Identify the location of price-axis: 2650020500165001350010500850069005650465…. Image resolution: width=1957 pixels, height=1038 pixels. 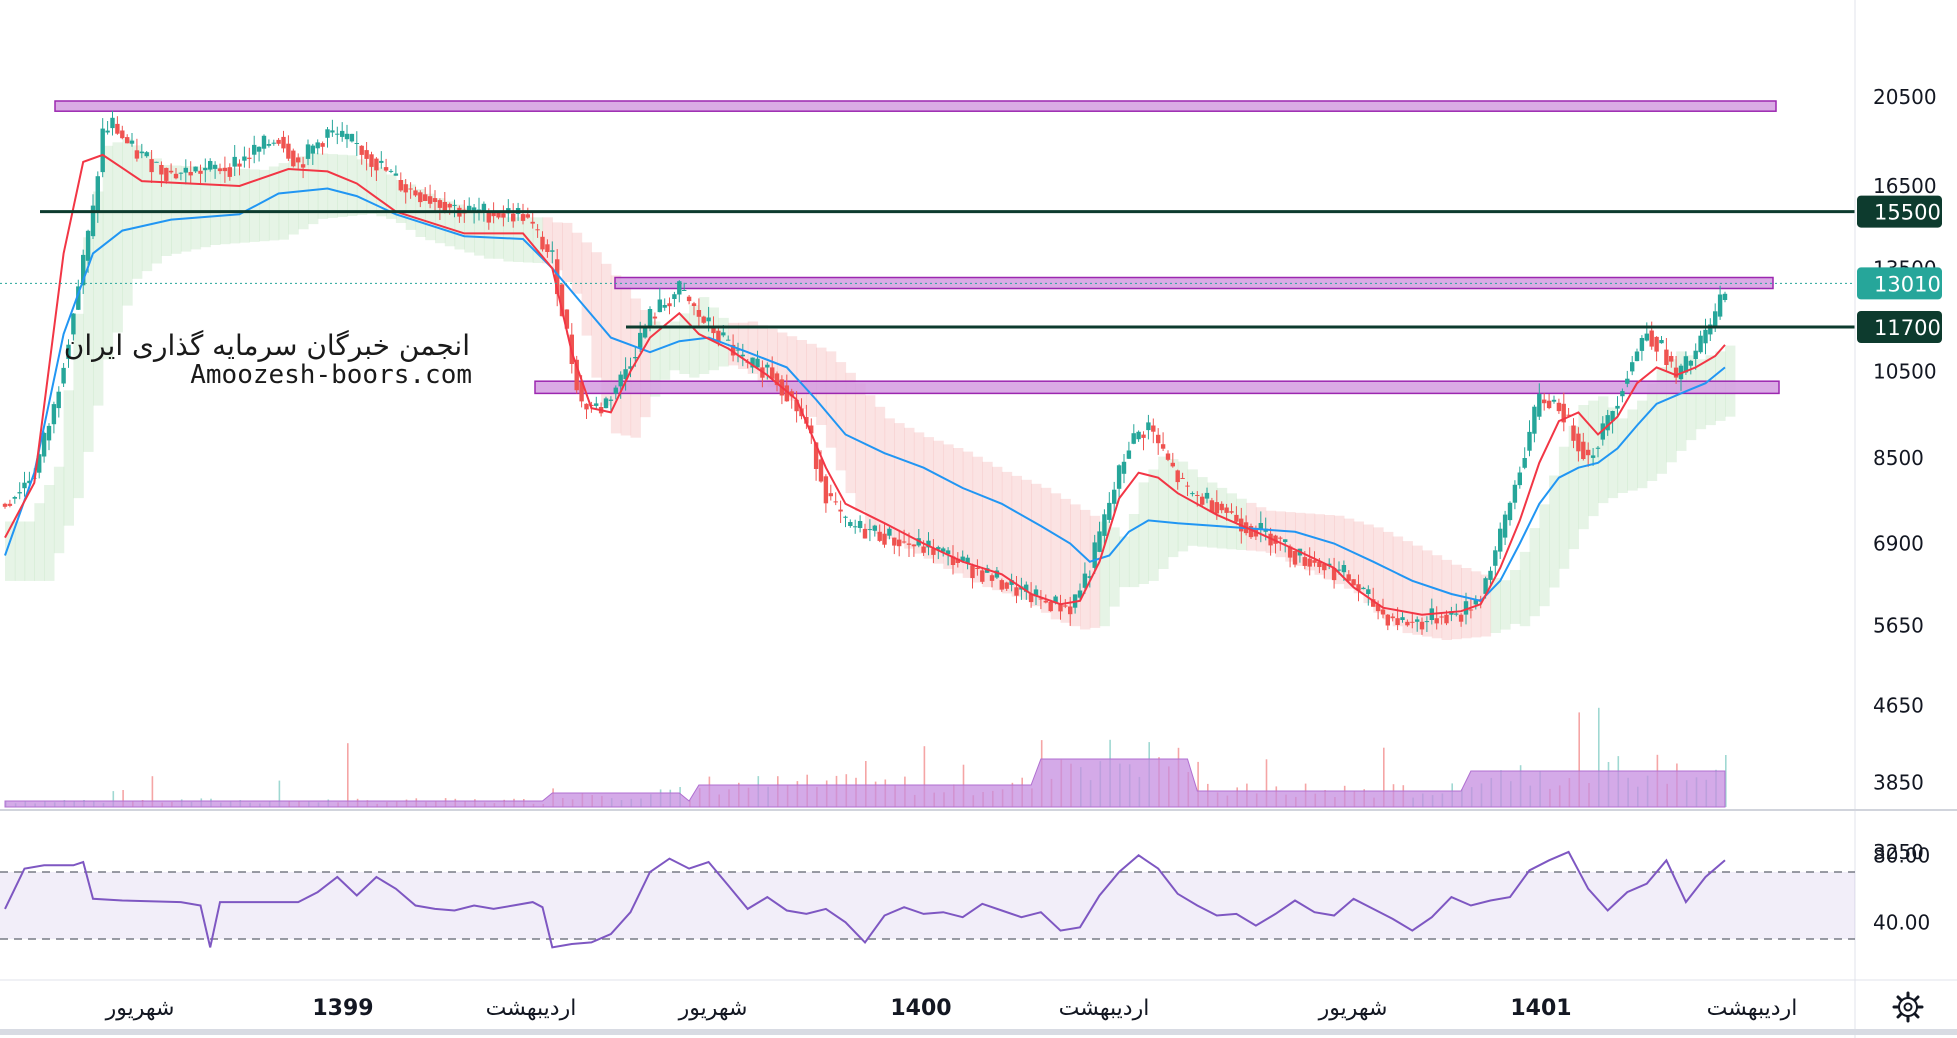
(1905, 432).